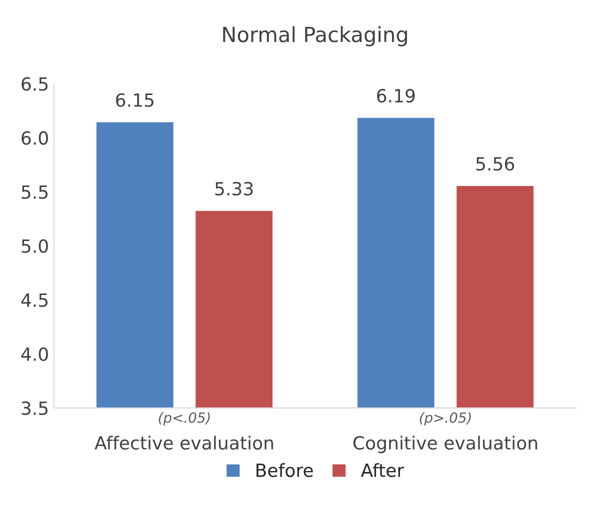 The image size is (600, 523). I want to click on legend-label: Before, so click(284, 470).